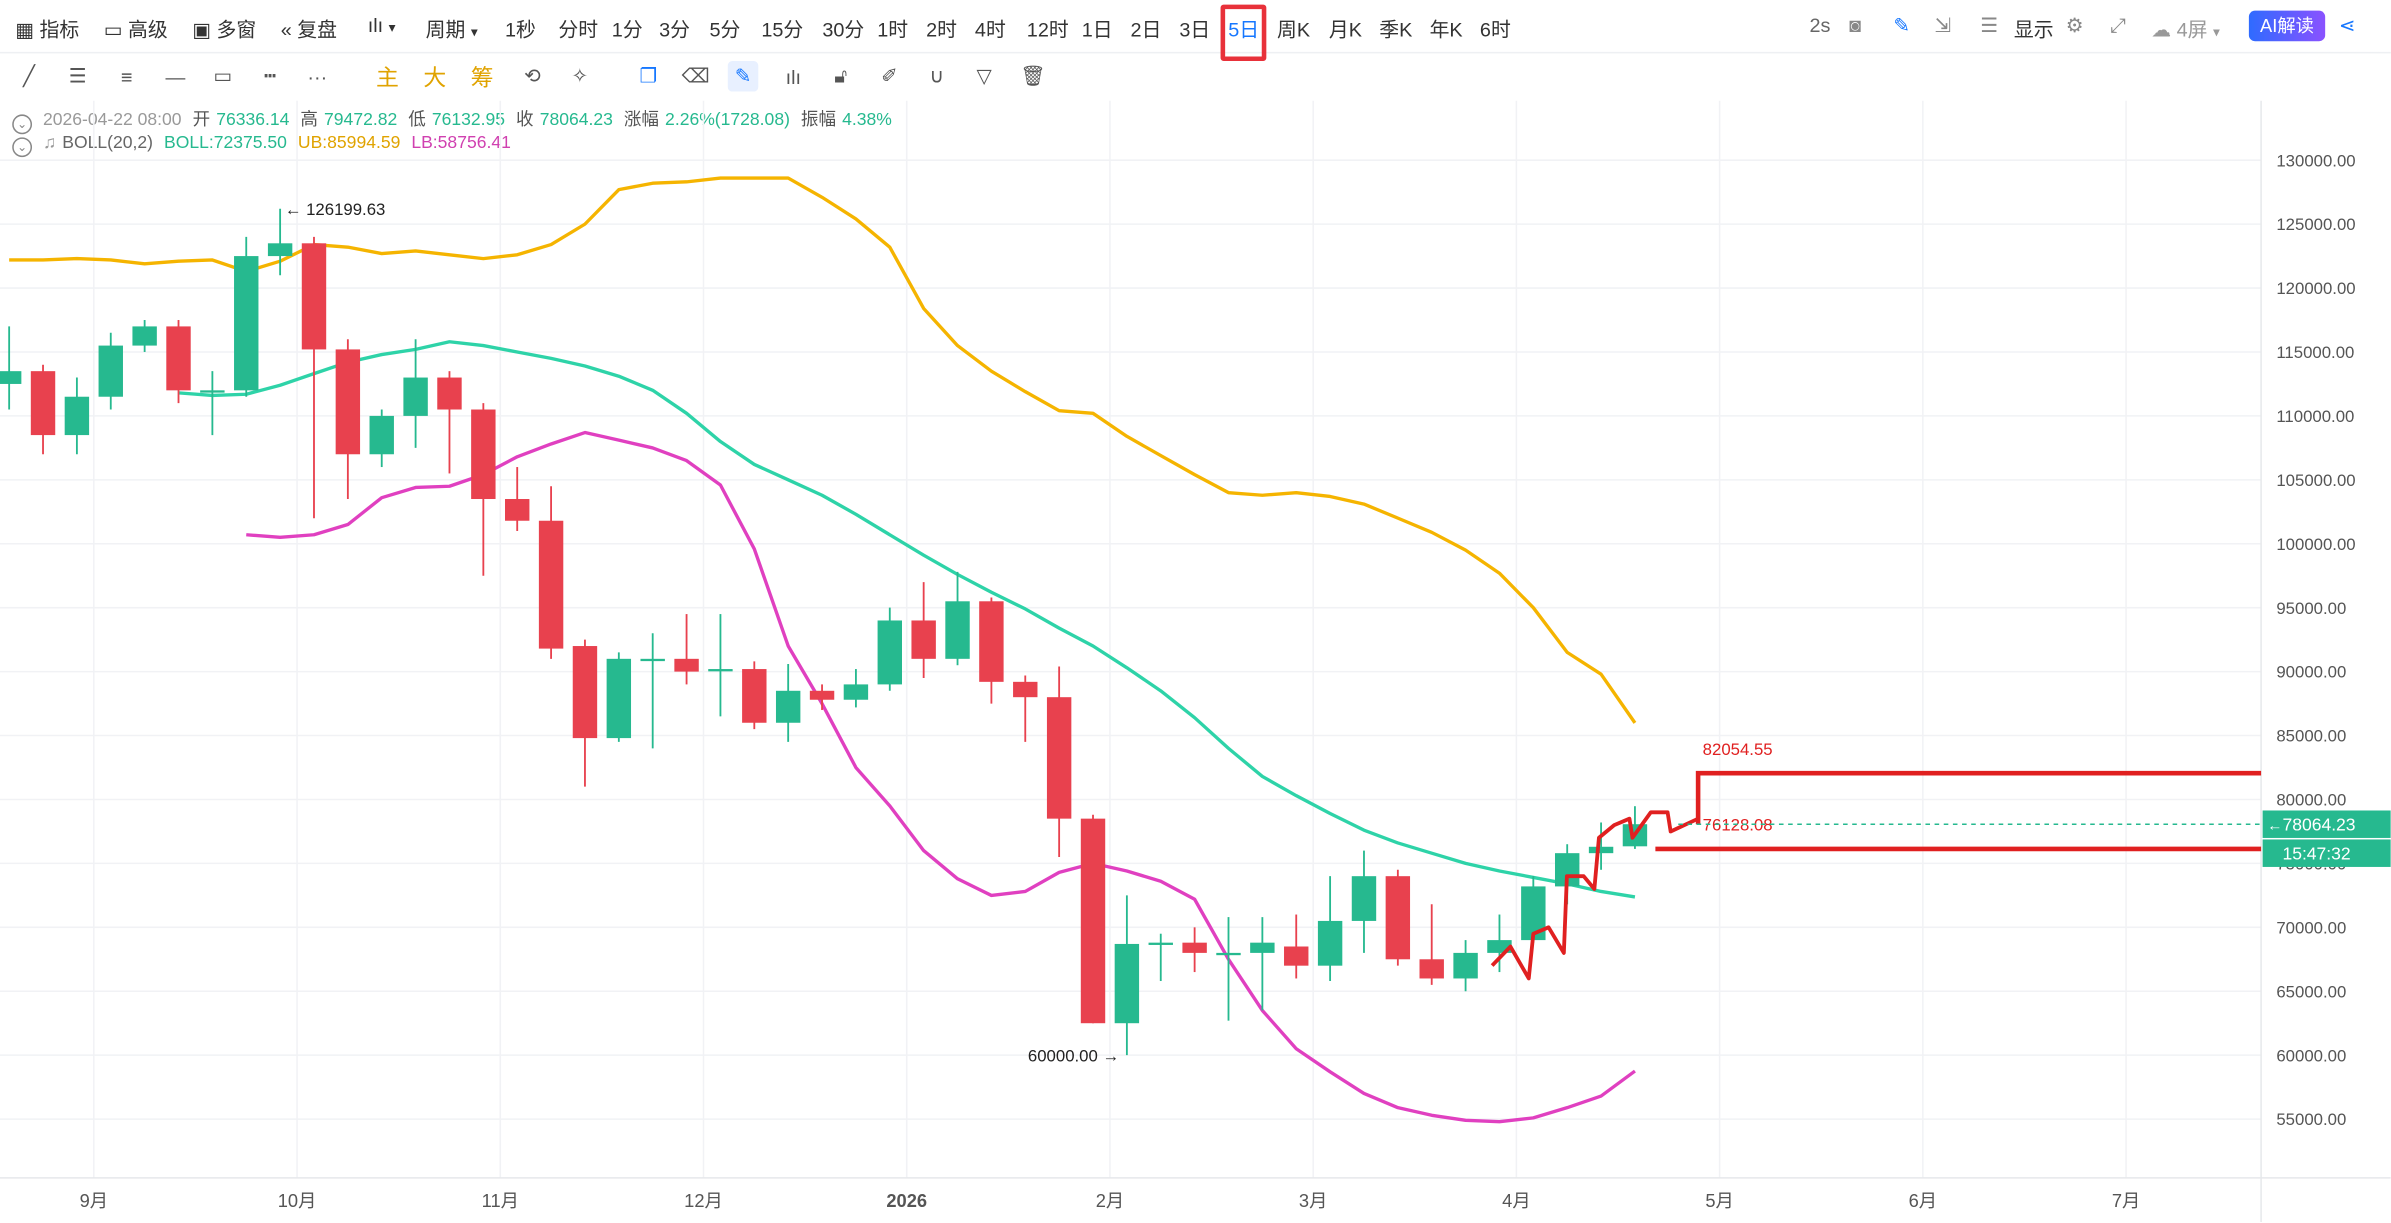 The height and width of the screenshot is (1223, 2391). What do you see at coordinates (1244, 30) in the screenshot?
I see `interval-14: 5日` at bounding box center [1244, 30].